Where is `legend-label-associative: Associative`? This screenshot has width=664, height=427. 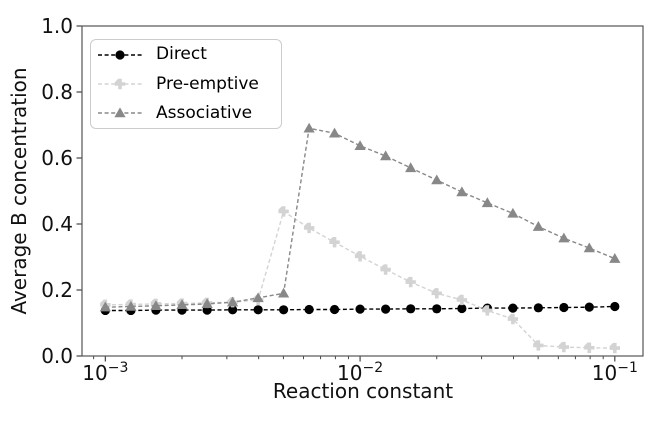 legend-label-associative: Associative is located at coordinates (204, 112).